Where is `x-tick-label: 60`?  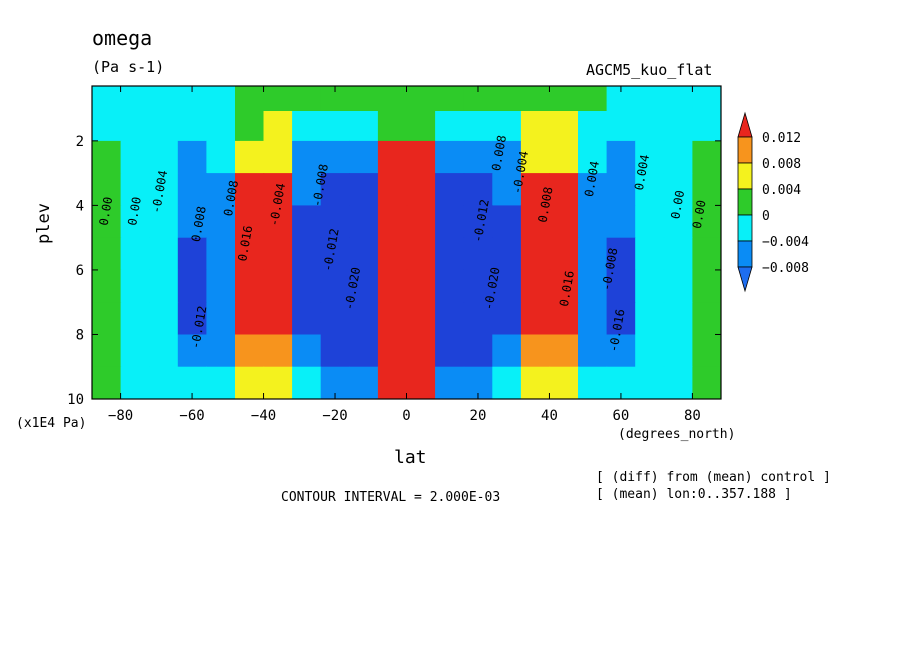 x-tick-label: 60 is located at coordinates (621, 416).